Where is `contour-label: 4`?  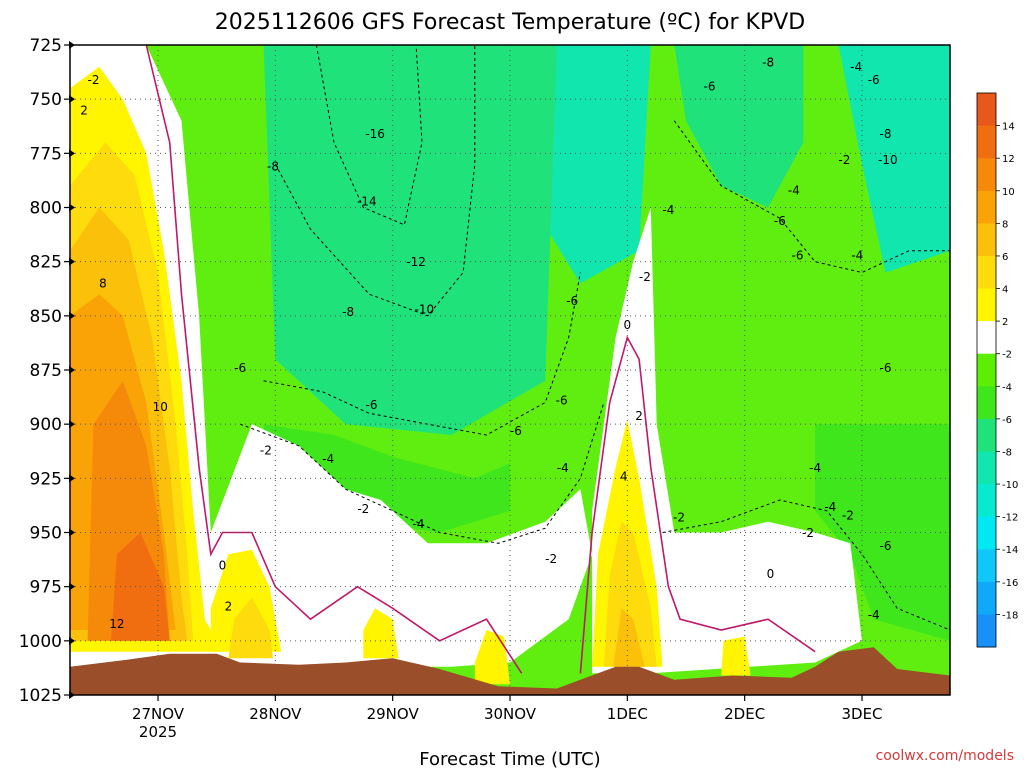 contour-label: 4 is located at coordinates (624, 477).